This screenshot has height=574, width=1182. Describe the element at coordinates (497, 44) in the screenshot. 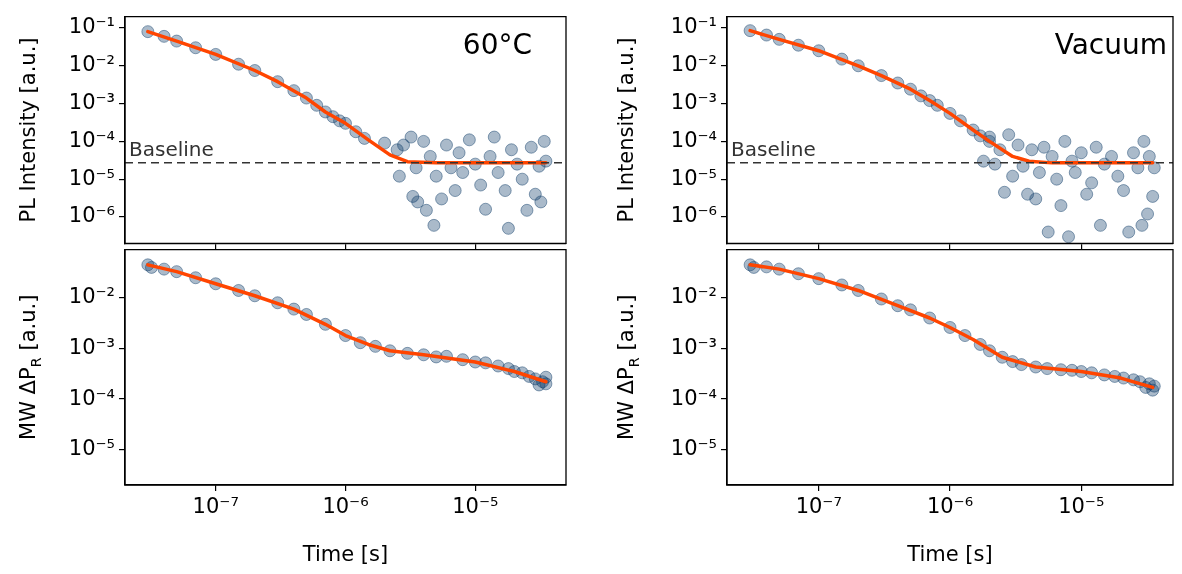

I see `annotation: 60°C` at that location.